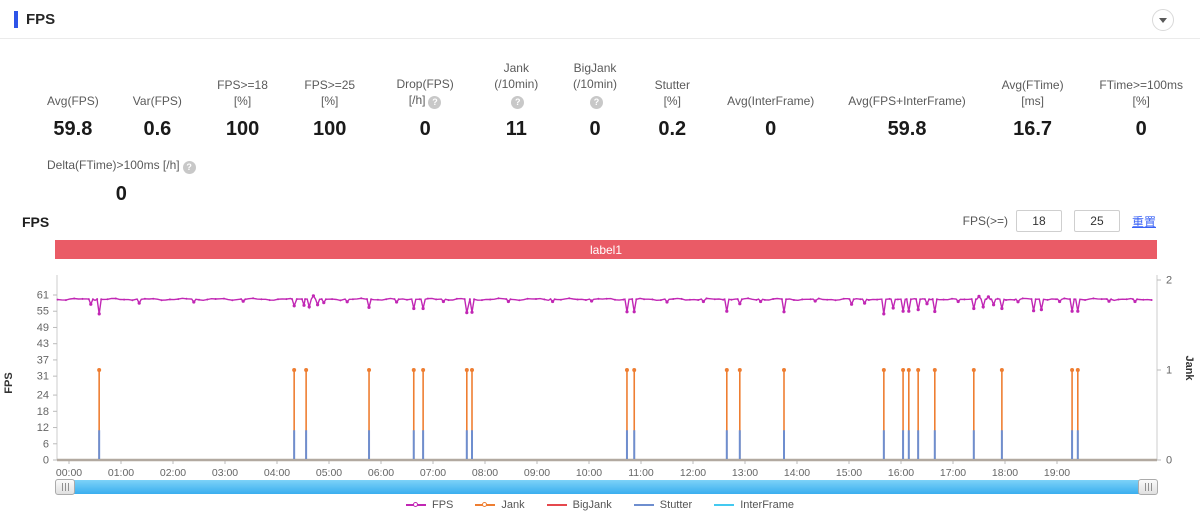 Image resolution: width=1200 pixels, height=518 pixels. I want to click on legend-item-fps: FPS, so click(429, 505).